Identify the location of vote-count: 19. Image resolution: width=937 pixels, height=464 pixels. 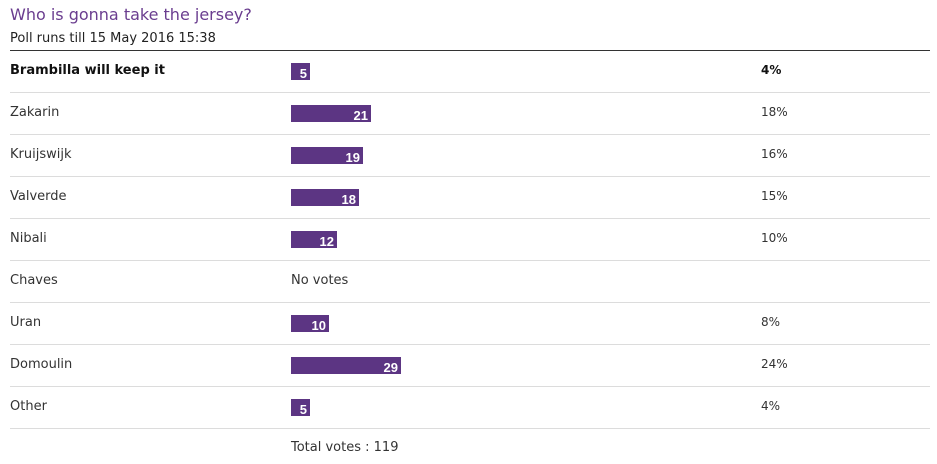
(352, 157).